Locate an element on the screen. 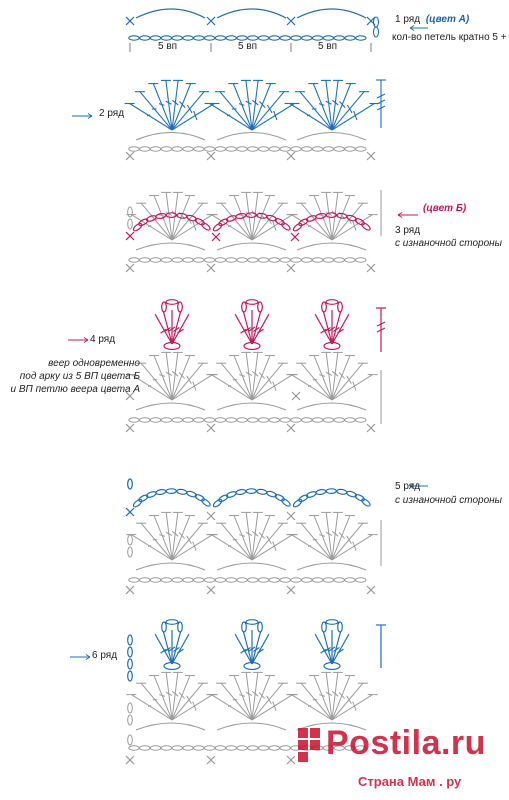 The height and width of the screenshot is (800, 509). row-1-gray-base is located at coordinates (250, 146).